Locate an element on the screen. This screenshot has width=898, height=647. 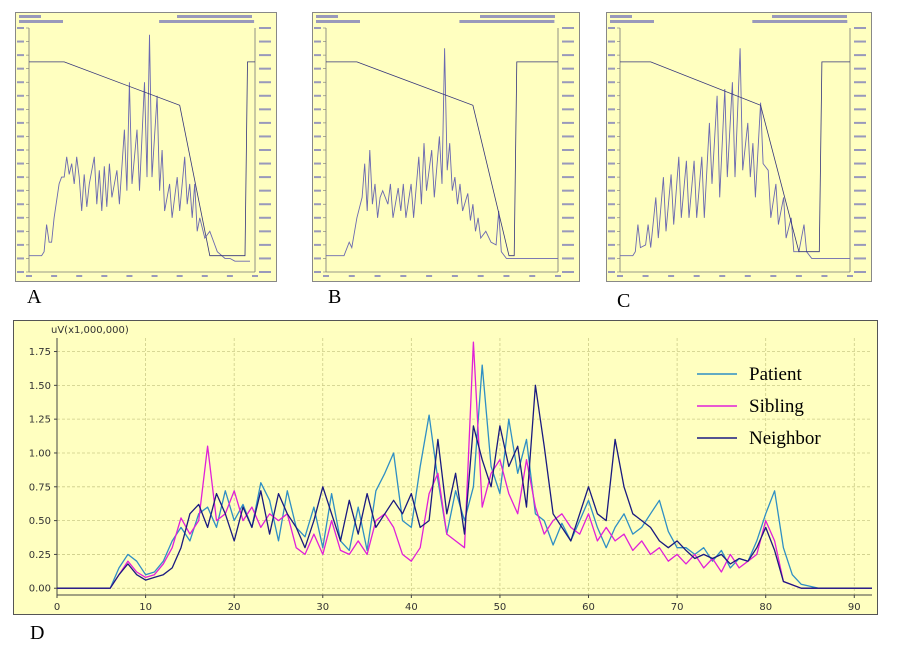
plot-frame is located at coordinates (739, 147).